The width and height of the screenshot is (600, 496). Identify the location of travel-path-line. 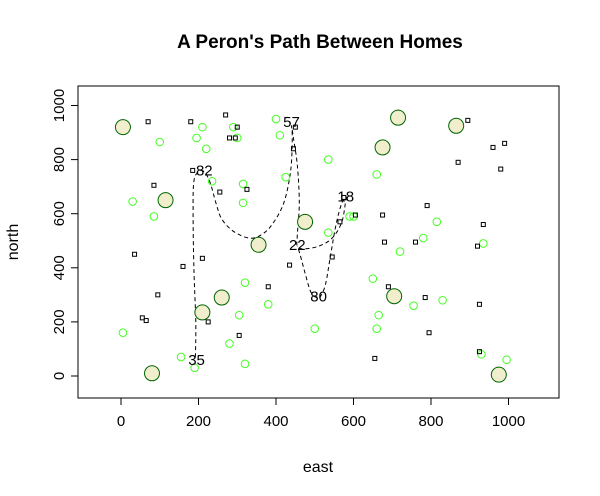
(270, 241).